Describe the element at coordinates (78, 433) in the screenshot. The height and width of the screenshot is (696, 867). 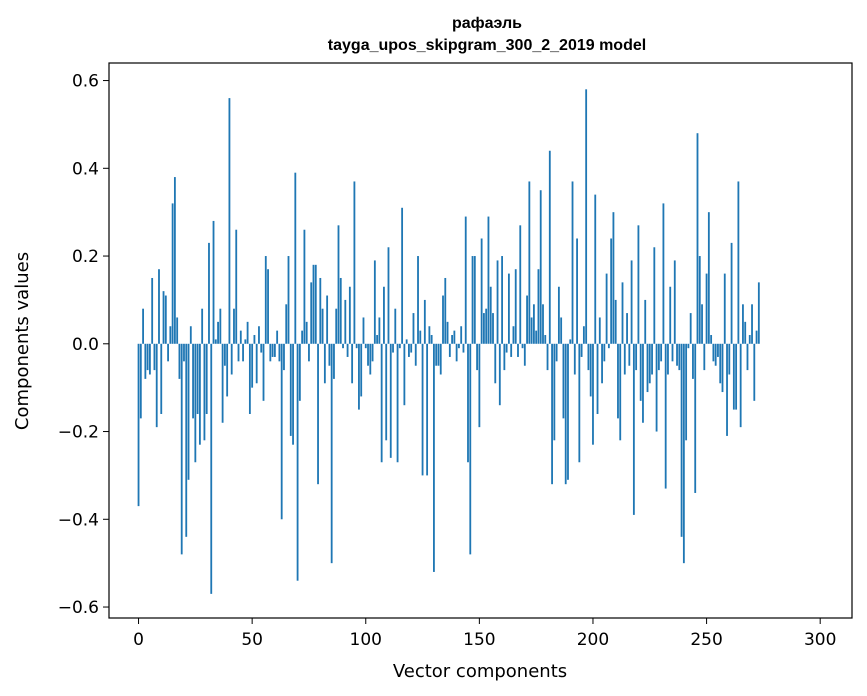
I see `y-tick-label: −0.2` at that location.